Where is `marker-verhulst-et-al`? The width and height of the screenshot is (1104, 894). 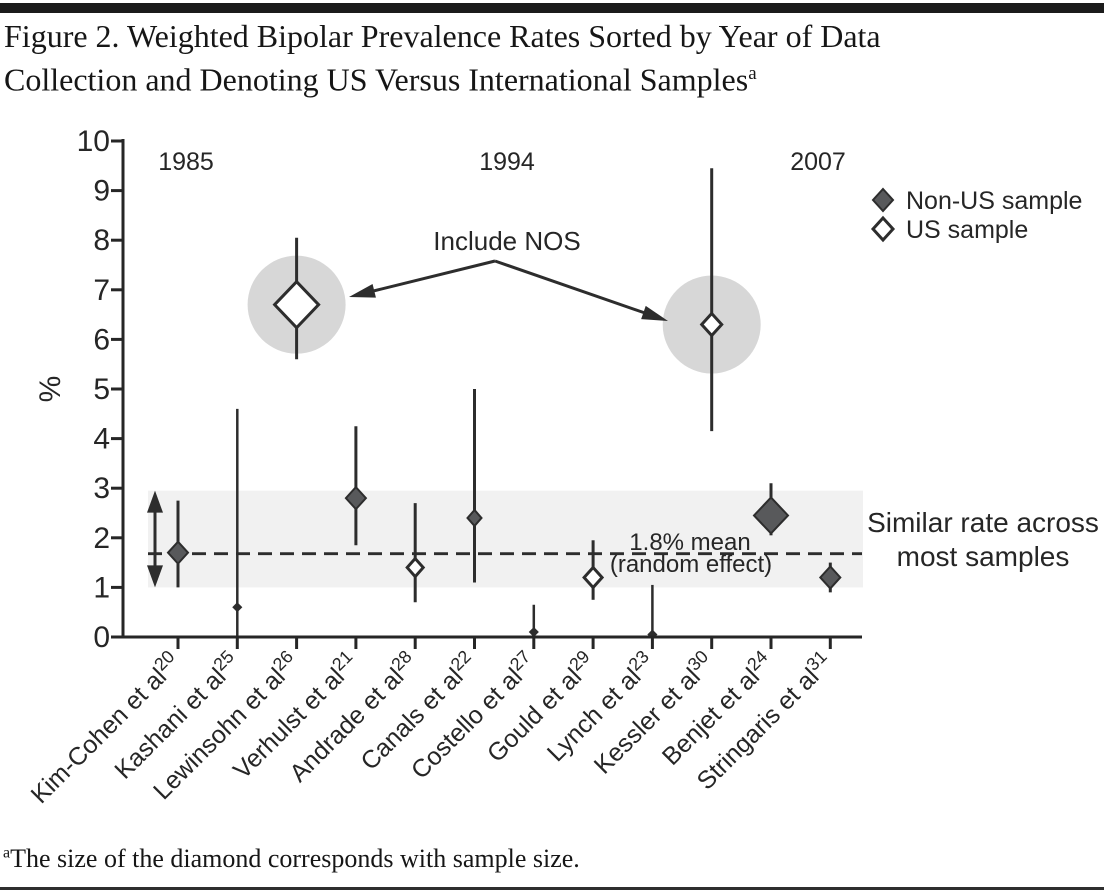
marker-verhulst-et-al is located at coordinates (356, 498).